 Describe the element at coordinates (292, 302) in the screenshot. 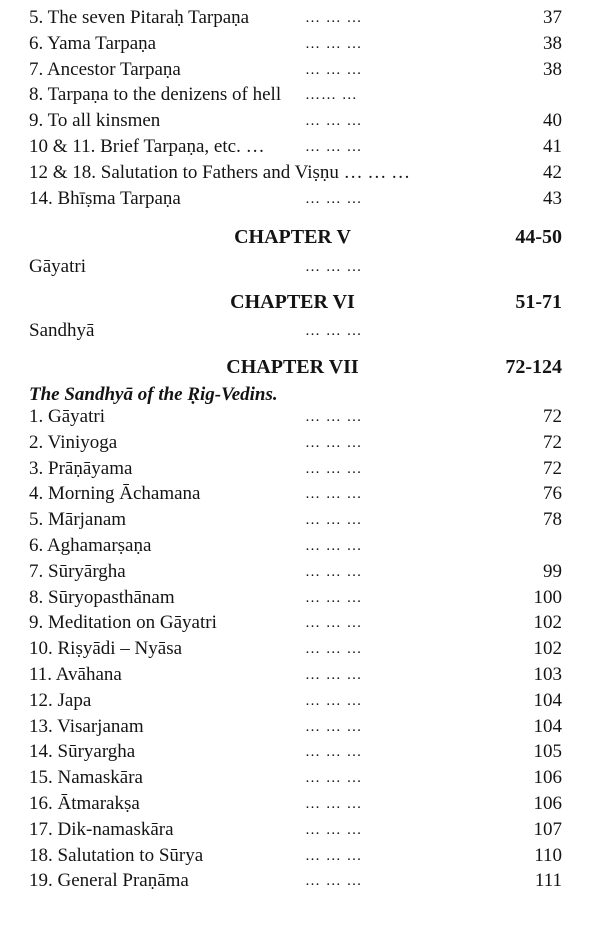

I see `chapter-title: CHAPTER VI` at that location.